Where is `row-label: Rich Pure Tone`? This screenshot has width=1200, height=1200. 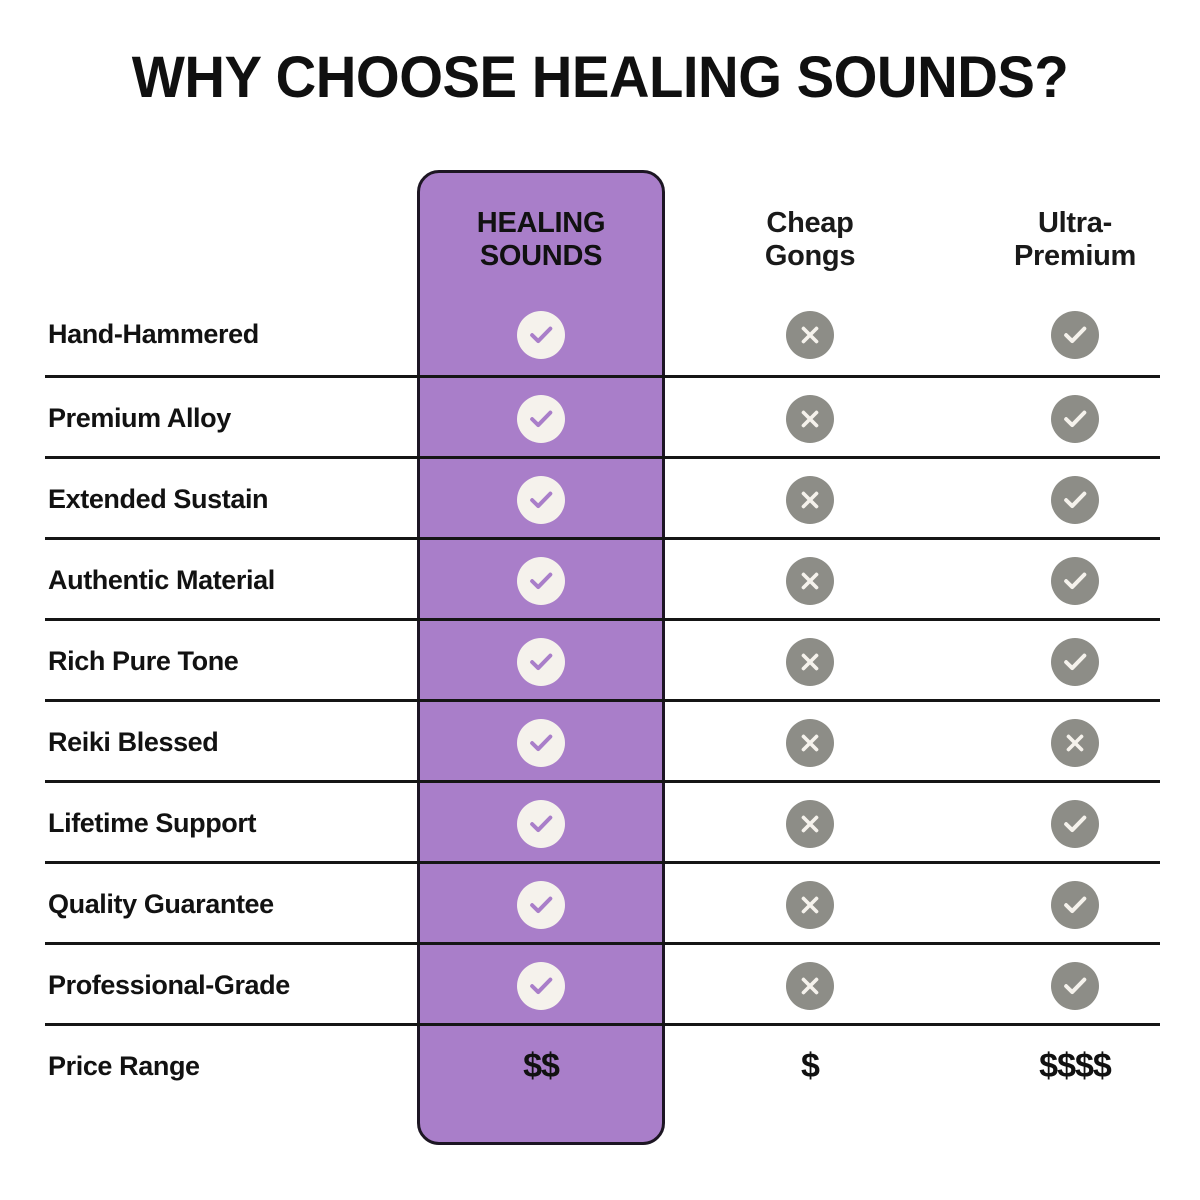 row-label: Rich Pure Tone is located at coordinates (143, 661).